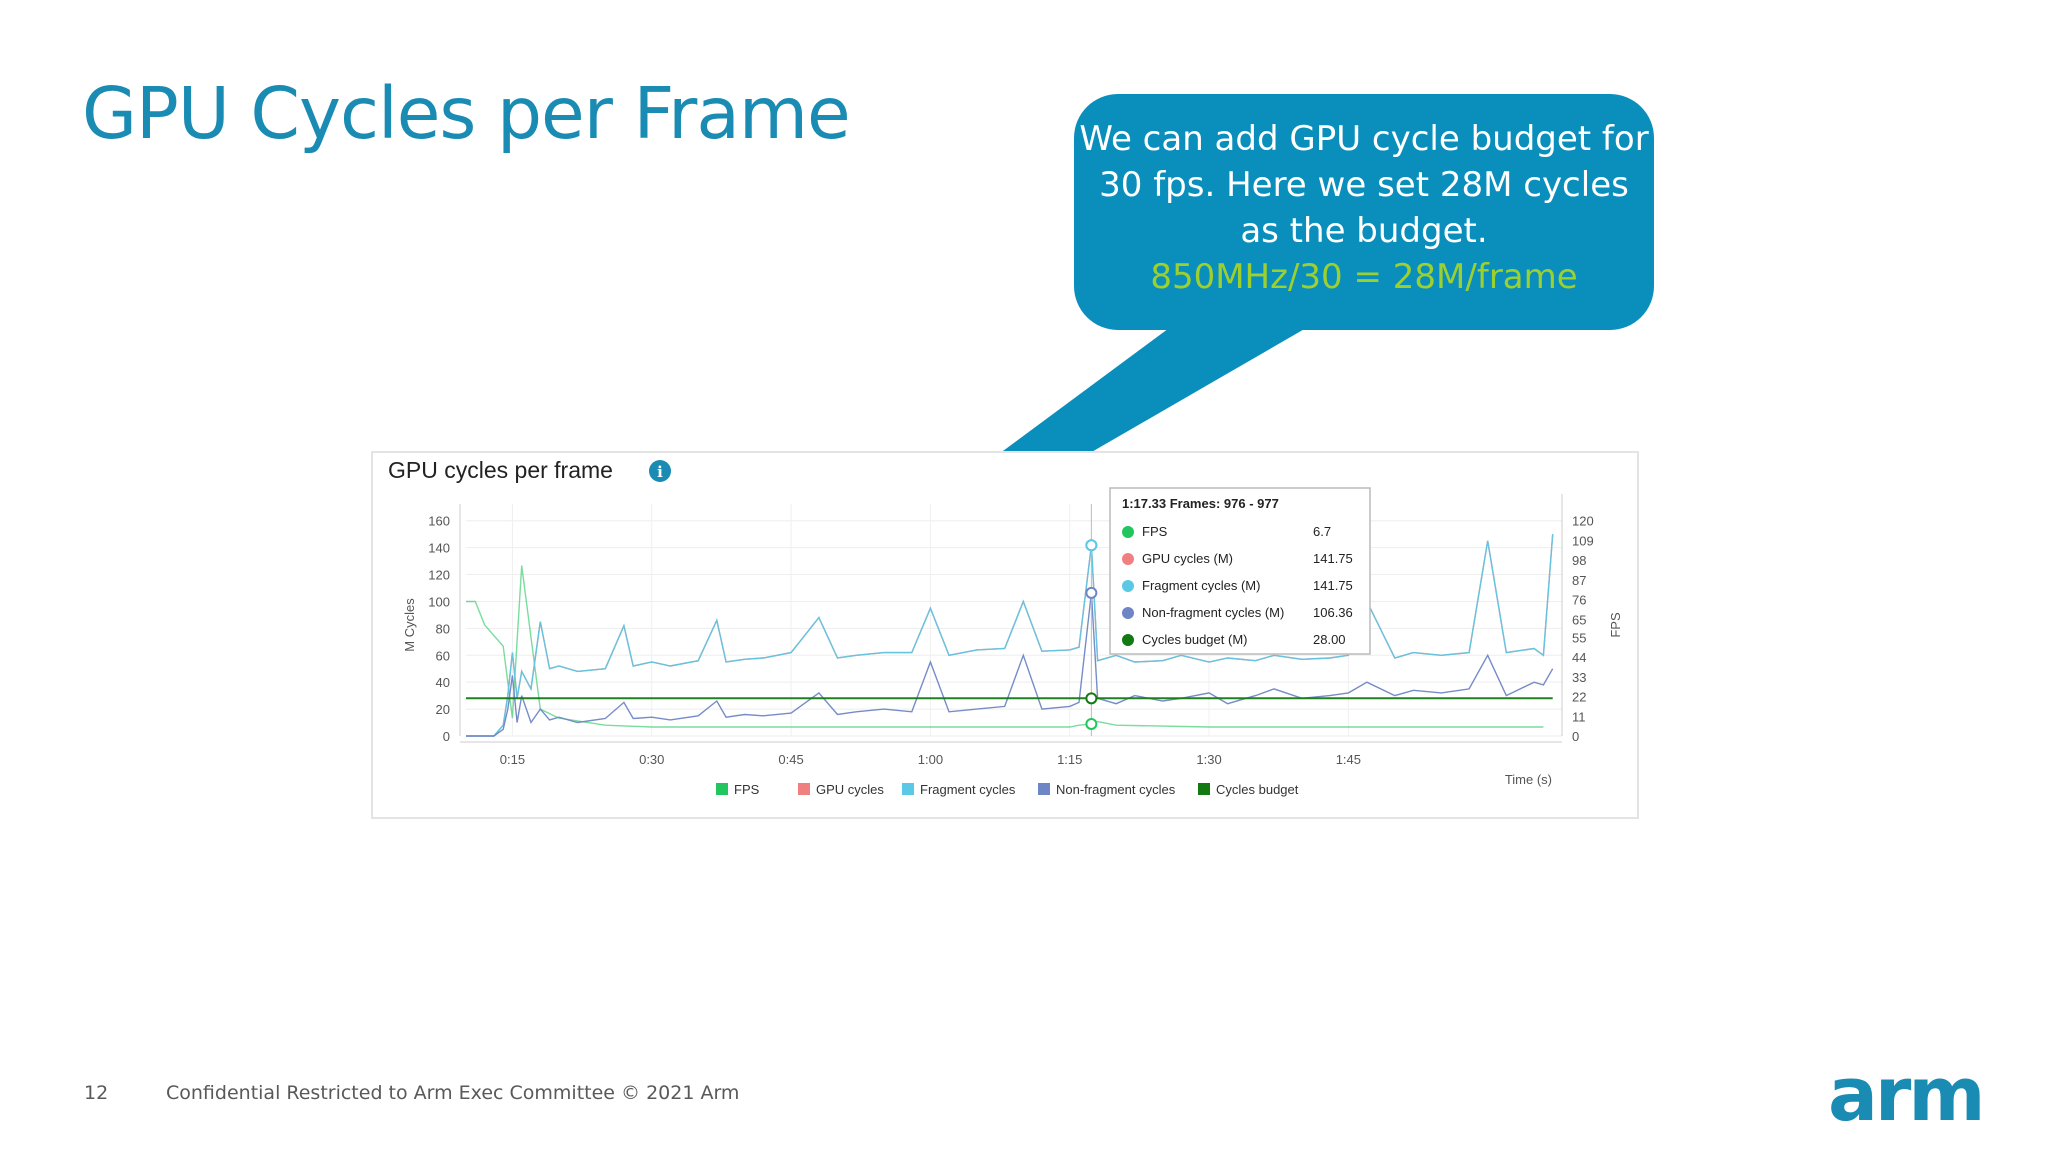 This screenshot has height=1152, width=2048. Describe the element at coordinates (443, 682) in the screenshot. I see `y-tick-label: 40` at that location.